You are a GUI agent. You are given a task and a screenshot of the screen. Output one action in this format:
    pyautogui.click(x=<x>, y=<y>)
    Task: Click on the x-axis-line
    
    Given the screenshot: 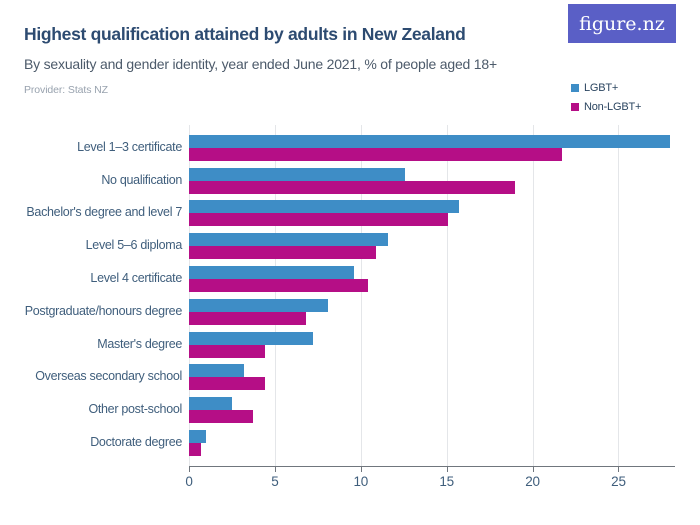 What is the action you would take?
    pyautogui.click(x=432, y=466)
    